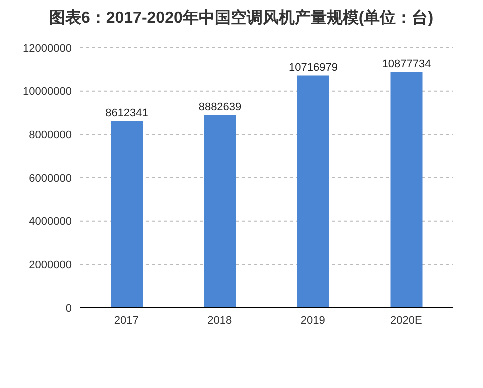 The height and width of the screenshot is (388, 483). Describe the element at coordinates (406, 320) in the screenshot. I see `x-tick-label: 2020E` at that location.